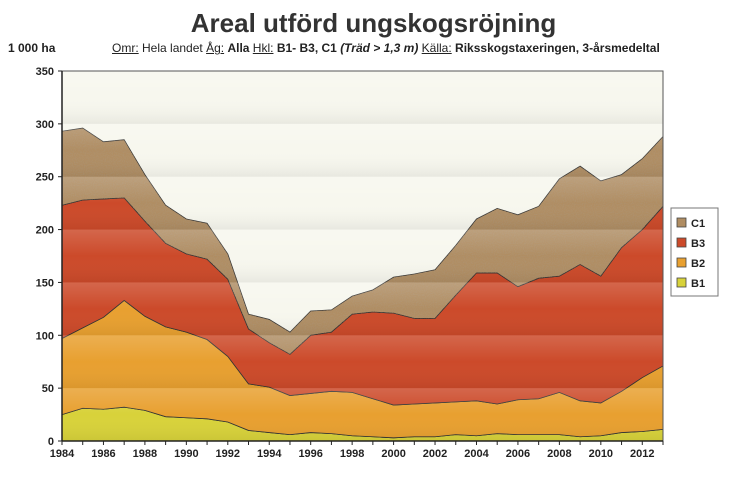 This screenshot has width=747, height=487. Describe the element at coordinates (373, 23) in the screenshot. I see `chart-title: Areal utförd ungskogsröjning` at that location.